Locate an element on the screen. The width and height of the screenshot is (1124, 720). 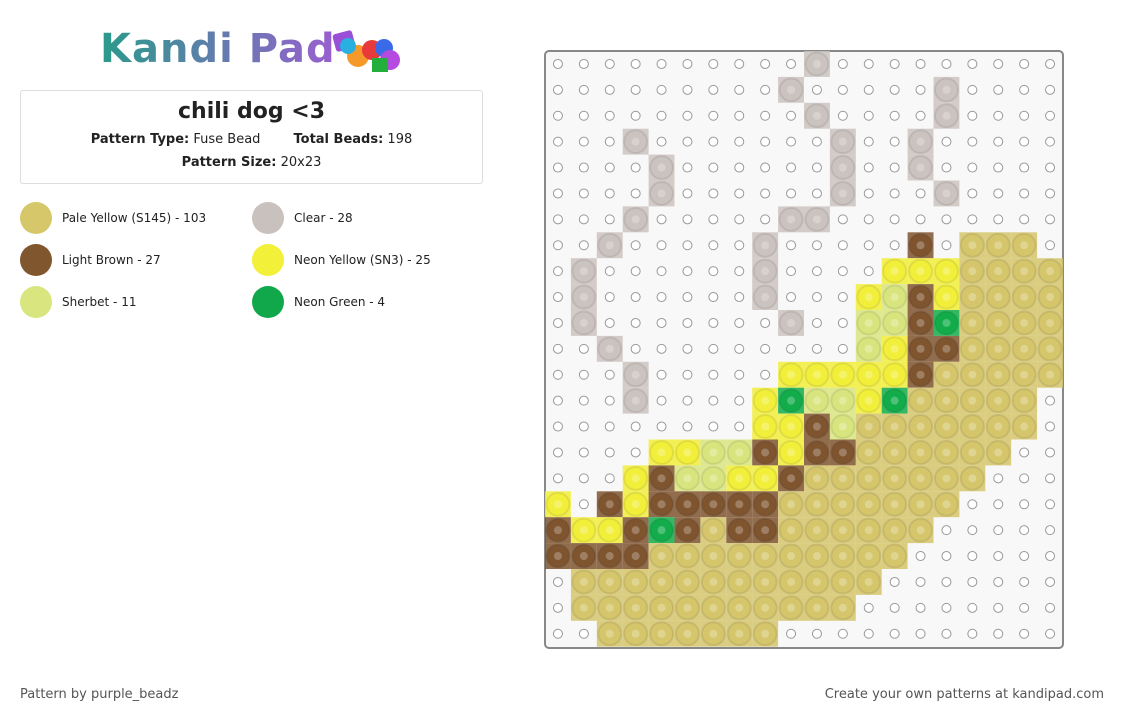
label: Pattern Type: is located at coordinates (140, 139).